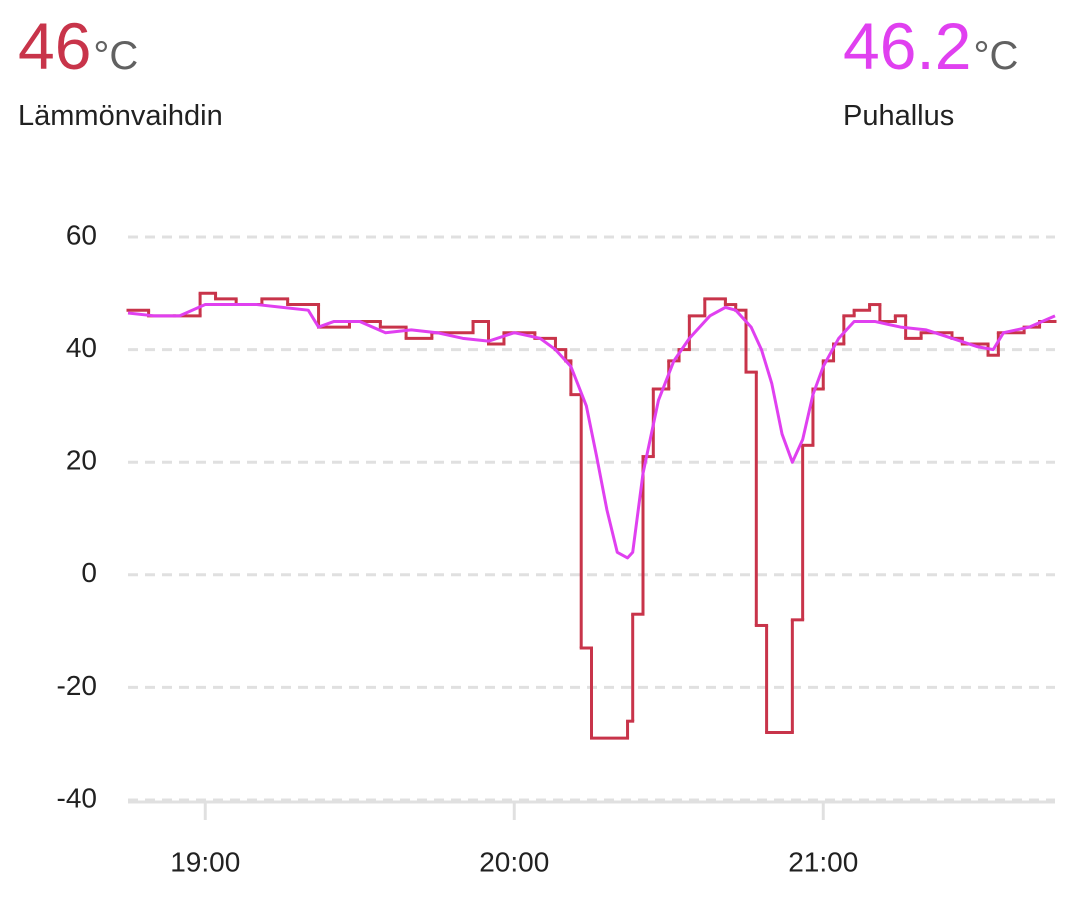 The height and width of the screenshot is (897, 1072). What do you see at coordinates (81, 234) in the screenshot?
I see `y-tick-label: 60` at bounding box center [81, 234].